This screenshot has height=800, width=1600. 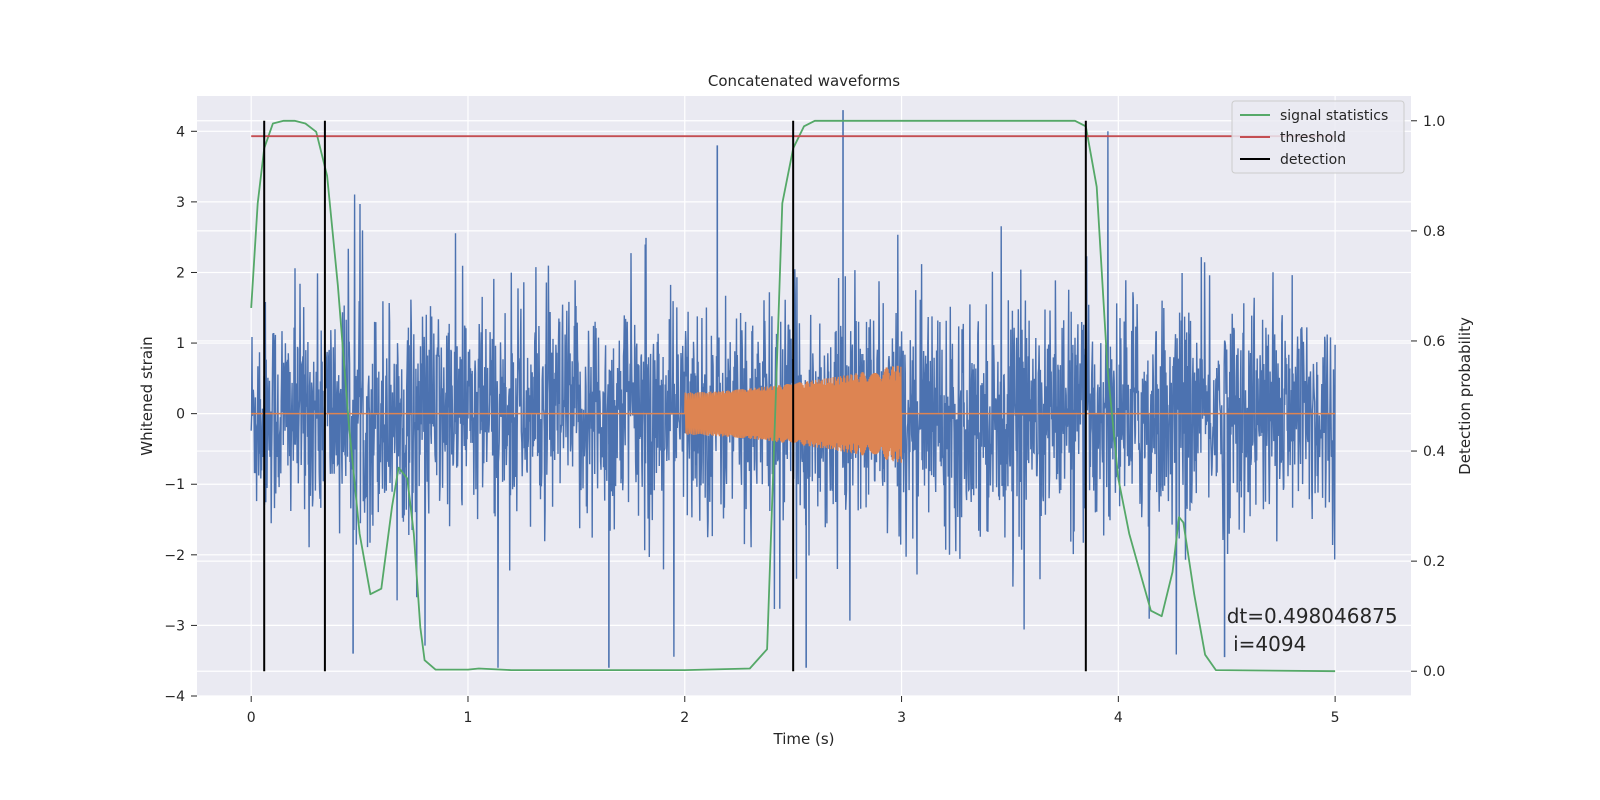 What do you see at coordinates (684, 718) in the screenshot?
I see `x-tick-label: 2` at bounding box center [684, 718].